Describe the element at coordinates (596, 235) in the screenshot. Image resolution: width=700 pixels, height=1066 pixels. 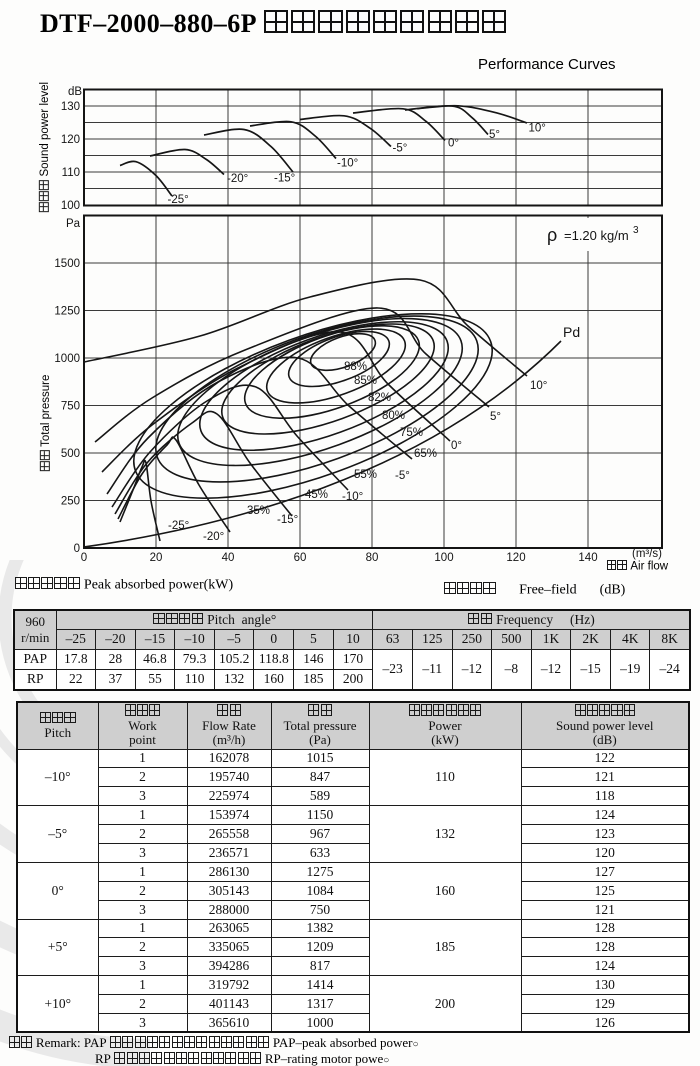
I see `svg-text: =1.20 kg/m` at that location.